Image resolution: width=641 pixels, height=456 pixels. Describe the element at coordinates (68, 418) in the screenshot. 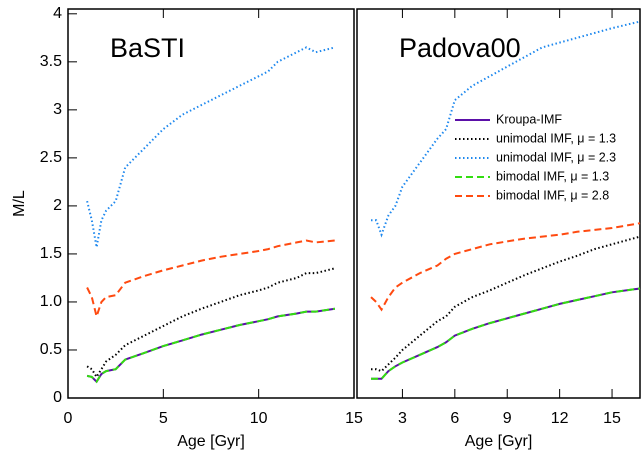

I see `x-tick-label: 0` at that location.